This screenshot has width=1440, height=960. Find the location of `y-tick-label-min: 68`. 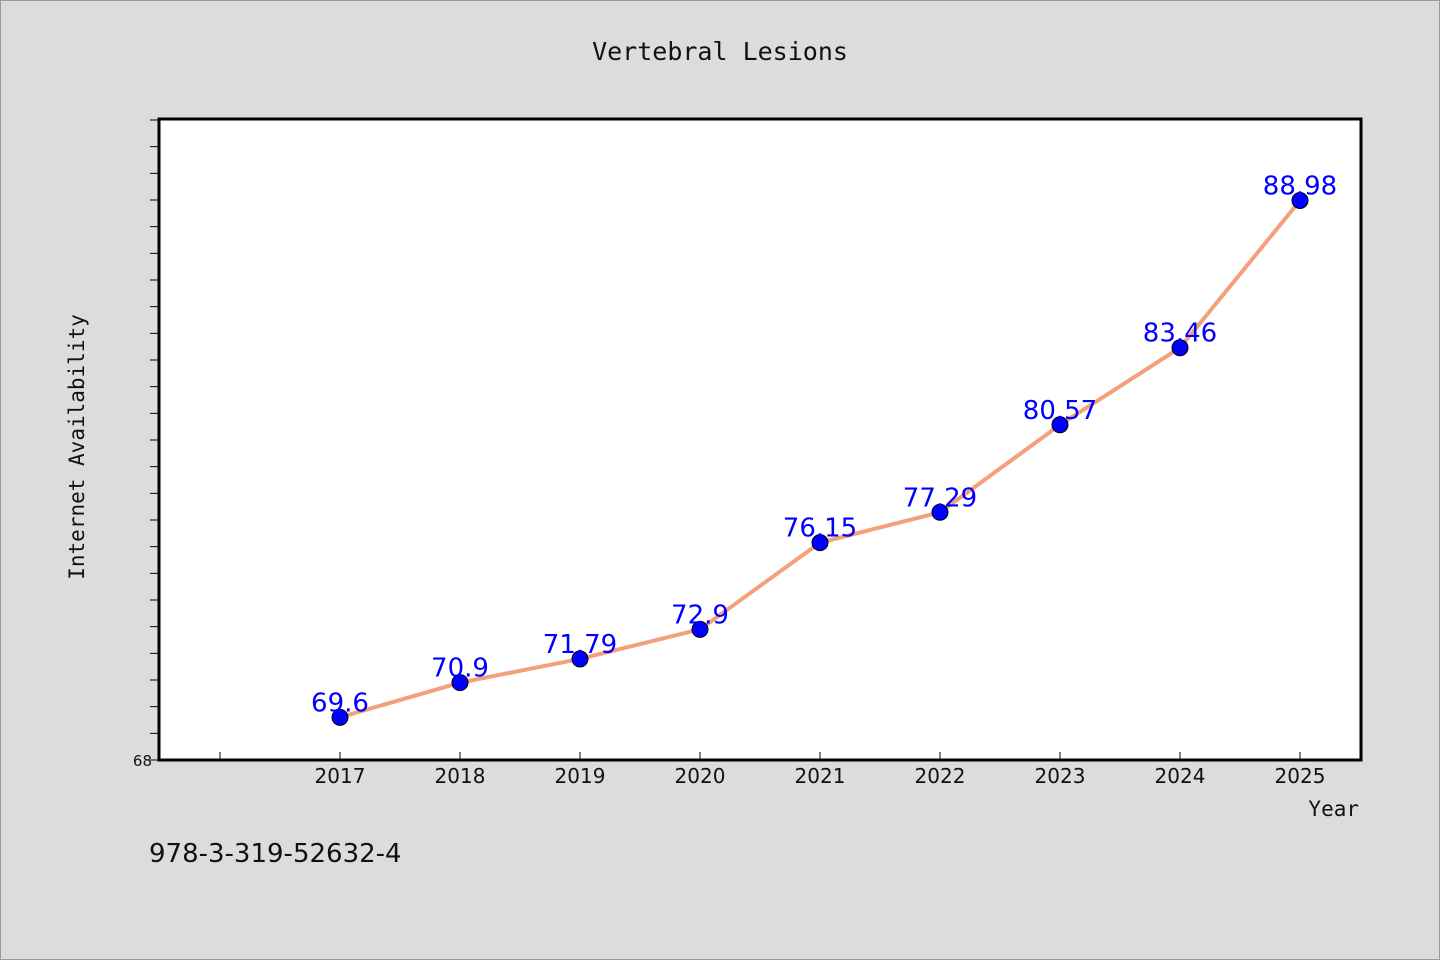

y-tick-label-min: 68 is located at coordinates (142, 761).